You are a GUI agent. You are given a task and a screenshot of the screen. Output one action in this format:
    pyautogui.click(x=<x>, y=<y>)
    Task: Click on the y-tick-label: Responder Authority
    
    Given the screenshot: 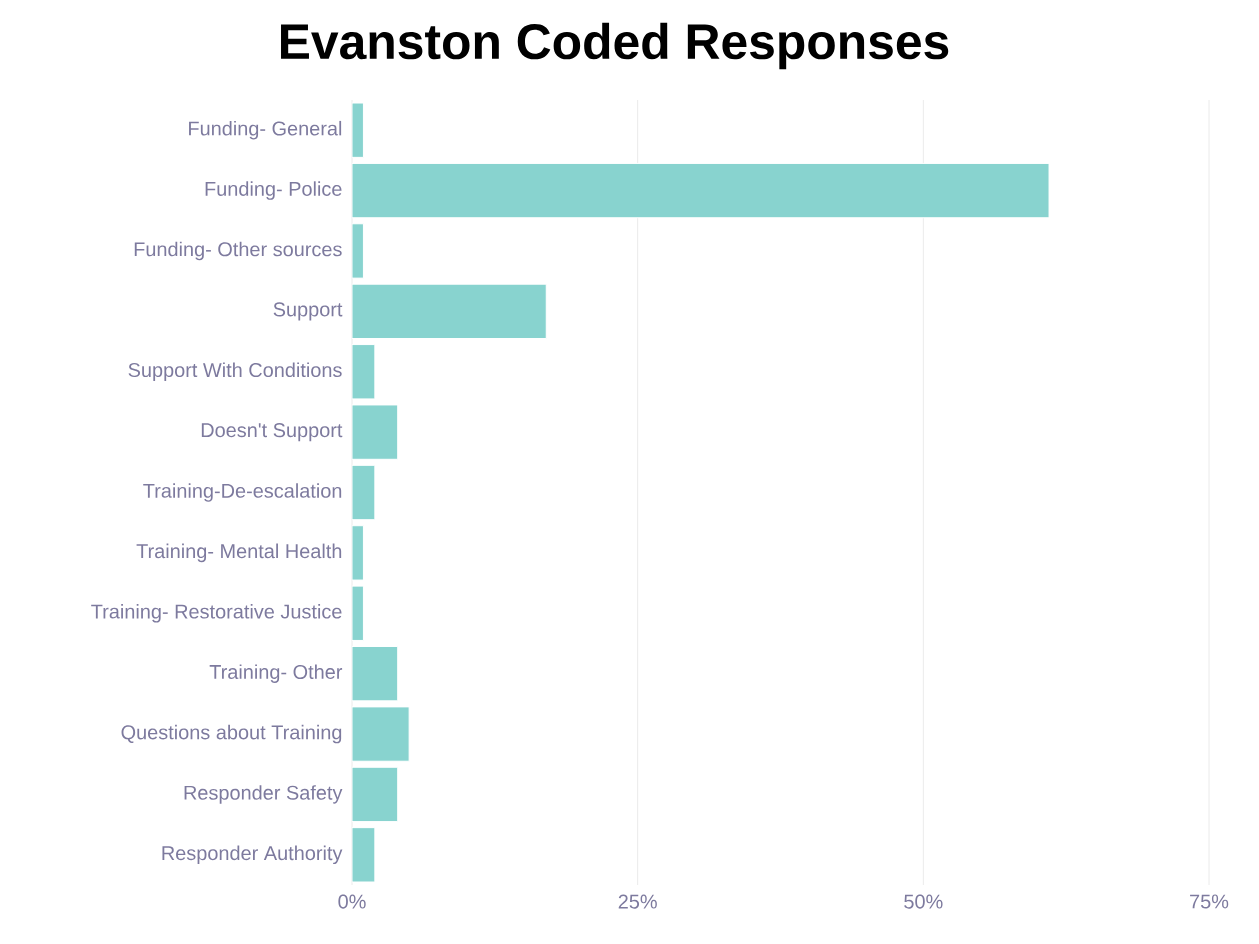 What is the action you would take?
    pyautogui.click(x=252, y=855)
    